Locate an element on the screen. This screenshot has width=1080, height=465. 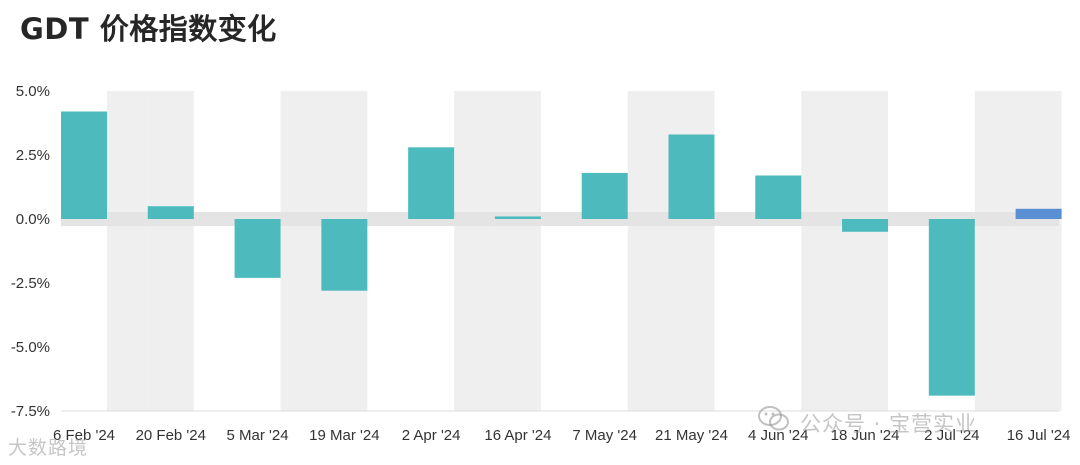
x-tick-label: 2 Jul '24 is located at coordinates (951, 435).